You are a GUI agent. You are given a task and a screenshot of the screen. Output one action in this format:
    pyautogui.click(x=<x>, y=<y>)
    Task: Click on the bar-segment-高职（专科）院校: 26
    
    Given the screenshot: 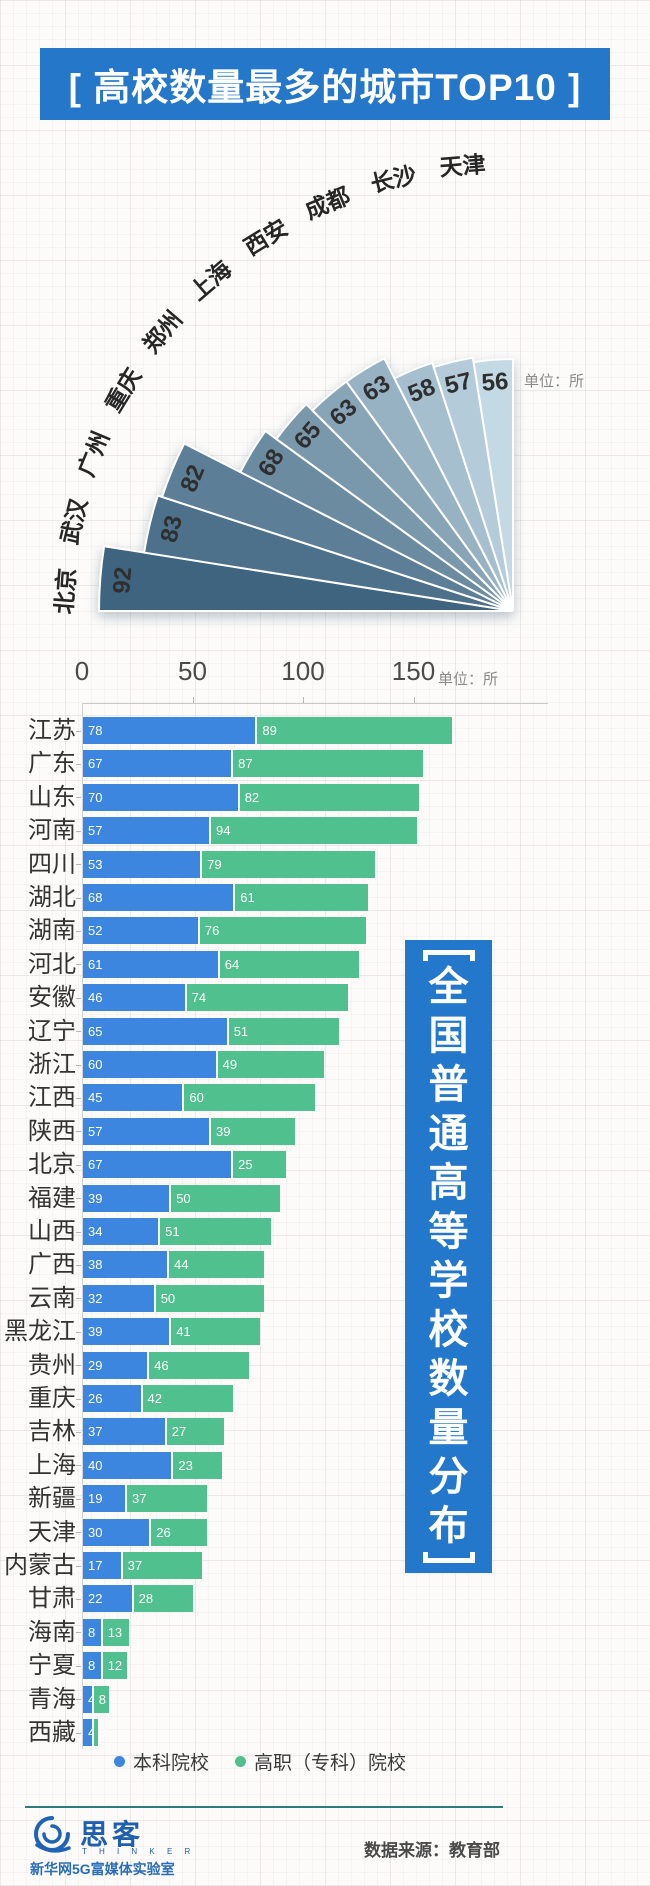 What is the action you would take?
    pyautogui.click(x=178, y=1532)
    